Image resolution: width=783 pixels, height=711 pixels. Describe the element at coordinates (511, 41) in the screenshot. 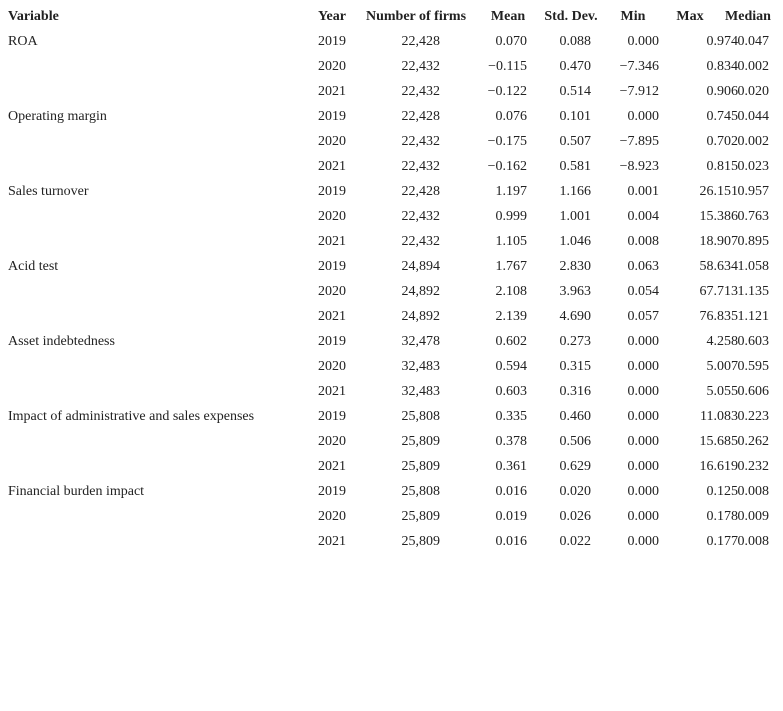

I see `mean: 0.070` at that location.